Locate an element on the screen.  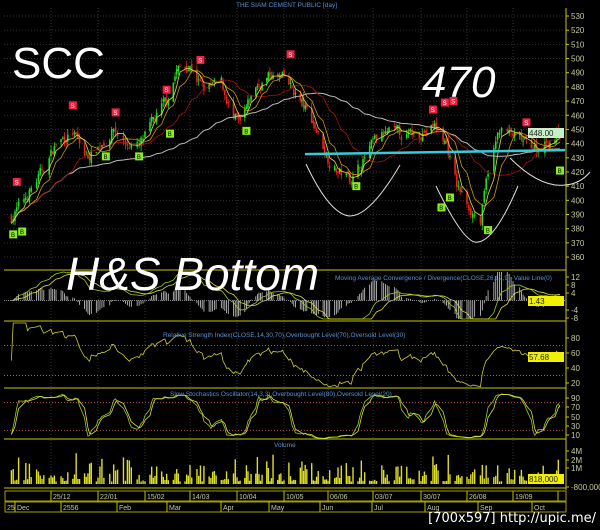
date-label: 03/07 is located at coordinates (384, 497).